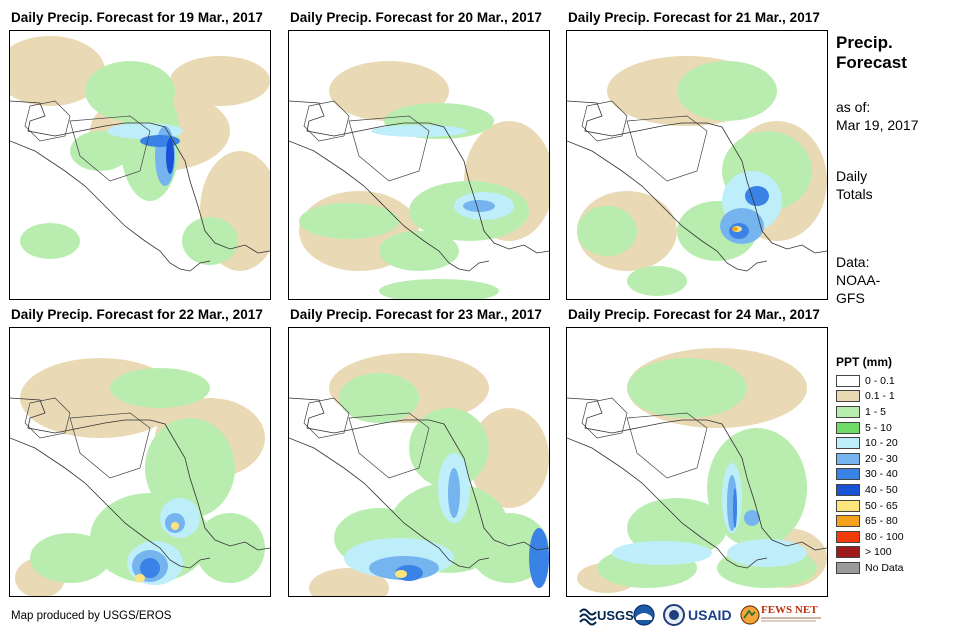  Describe the element at coordinates (789, 610) in the screenshot. I see `svg-text: FEWS NET` at that location.